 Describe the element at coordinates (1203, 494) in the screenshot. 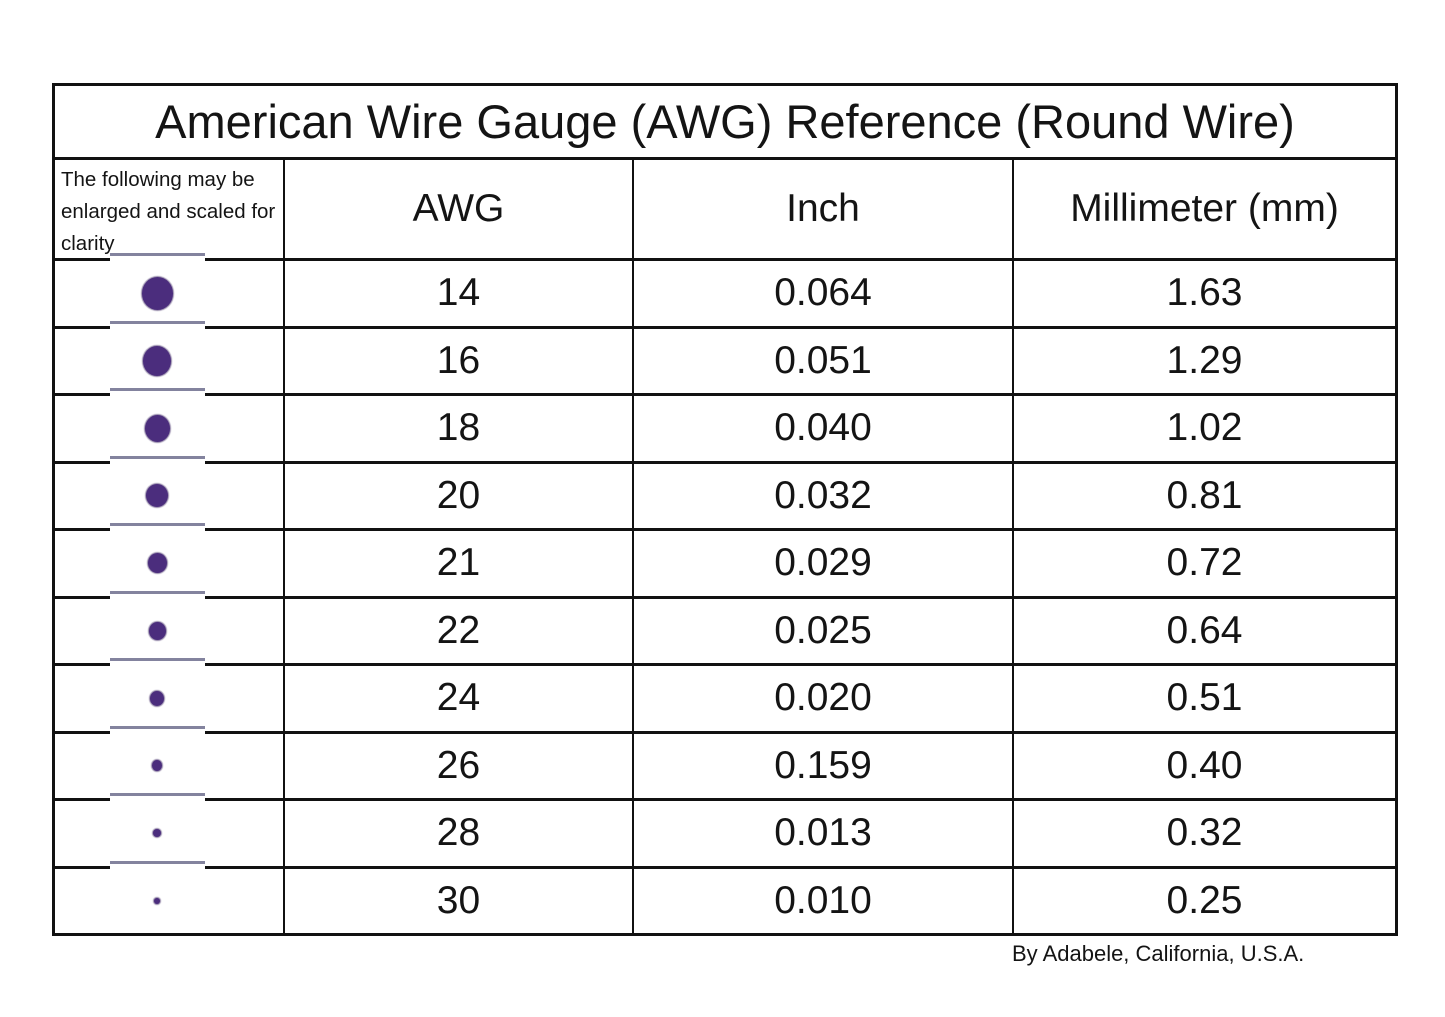

I see `mm-value: 0.81` at that location.